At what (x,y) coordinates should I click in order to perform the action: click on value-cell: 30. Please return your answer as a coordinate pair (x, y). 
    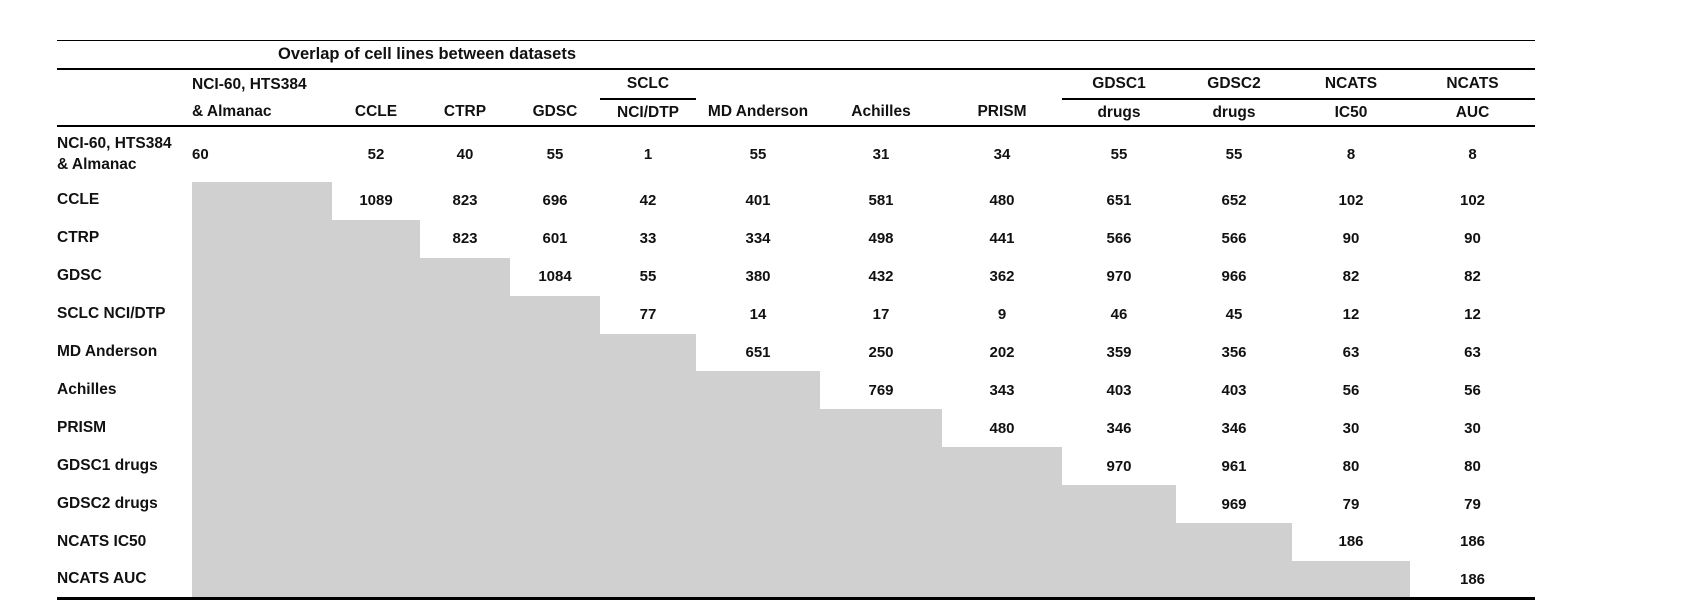
    Looking at the image, I should click on (1351, 428).